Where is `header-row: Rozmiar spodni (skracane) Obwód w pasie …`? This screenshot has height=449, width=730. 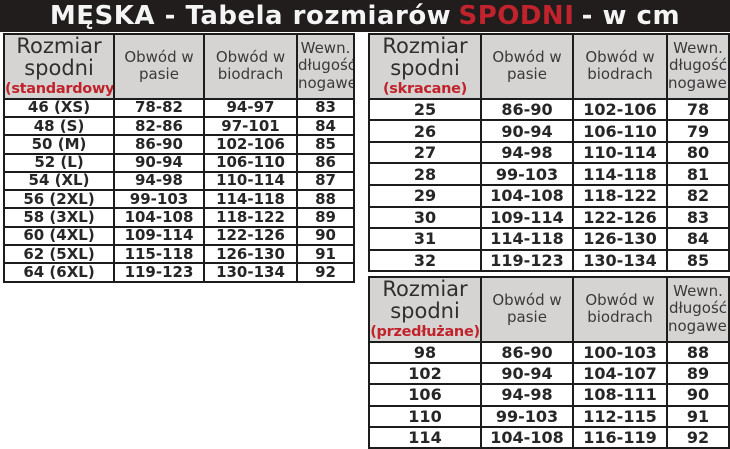 header-row: Rozmiar spodni (skracane) Obwód w pasie … is located at coordinates (549, 66).